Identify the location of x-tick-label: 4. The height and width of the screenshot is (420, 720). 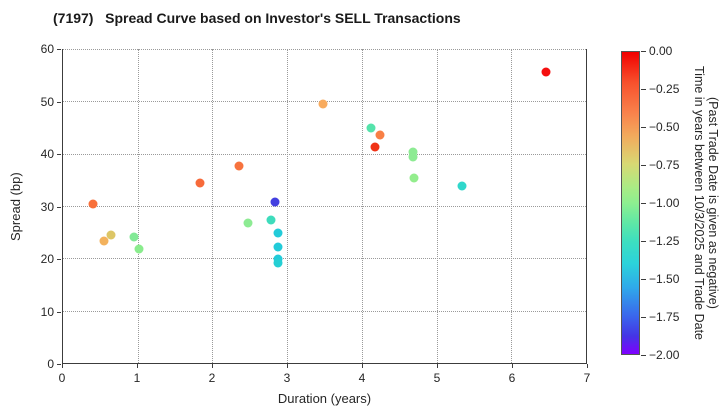
(362, 378).